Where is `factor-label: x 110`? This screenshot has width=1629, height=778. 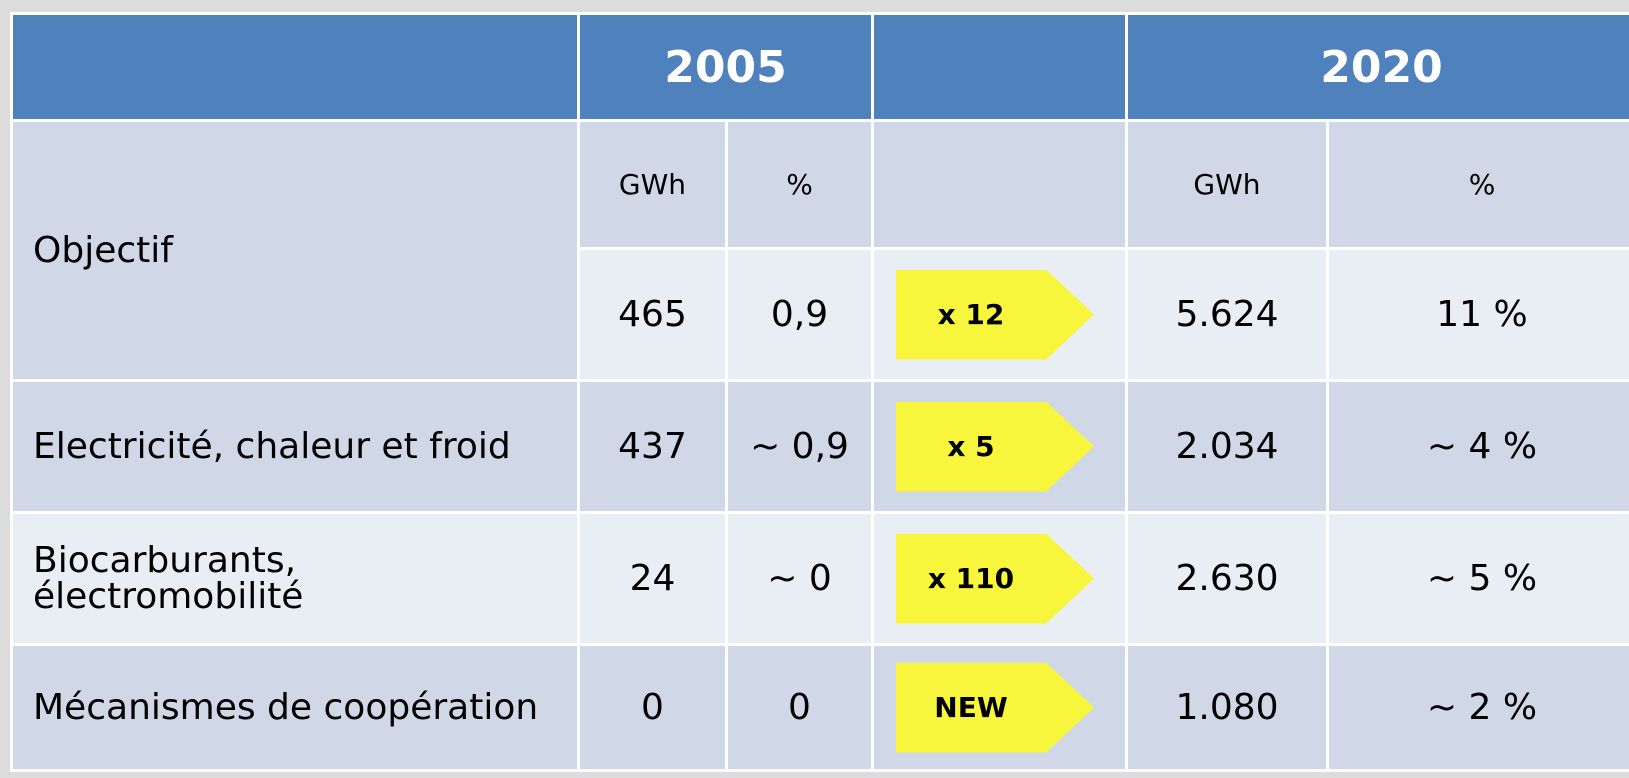
factor-label: x 110 is located at coordinates (971, 578).